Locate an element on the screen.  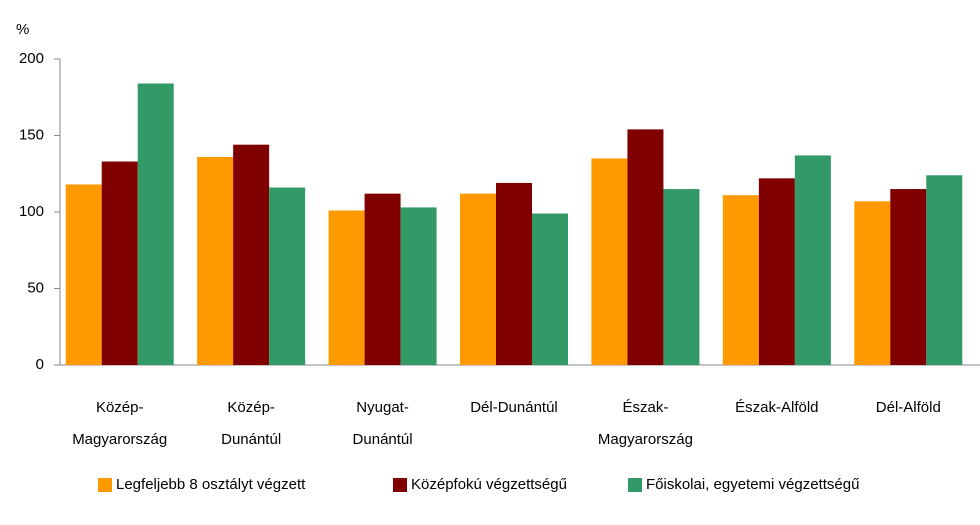
y-tick-label: 150 is located at coordinates (31, 134).